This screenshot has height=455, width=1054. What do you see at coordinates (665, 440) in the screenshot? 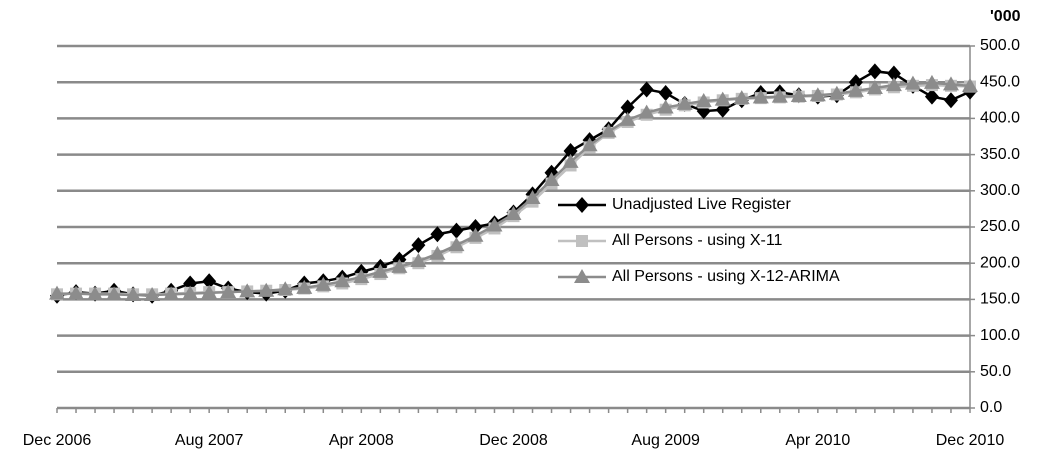
I see `x-tick-label: Aug 2009` at bounding box center [665, 440].